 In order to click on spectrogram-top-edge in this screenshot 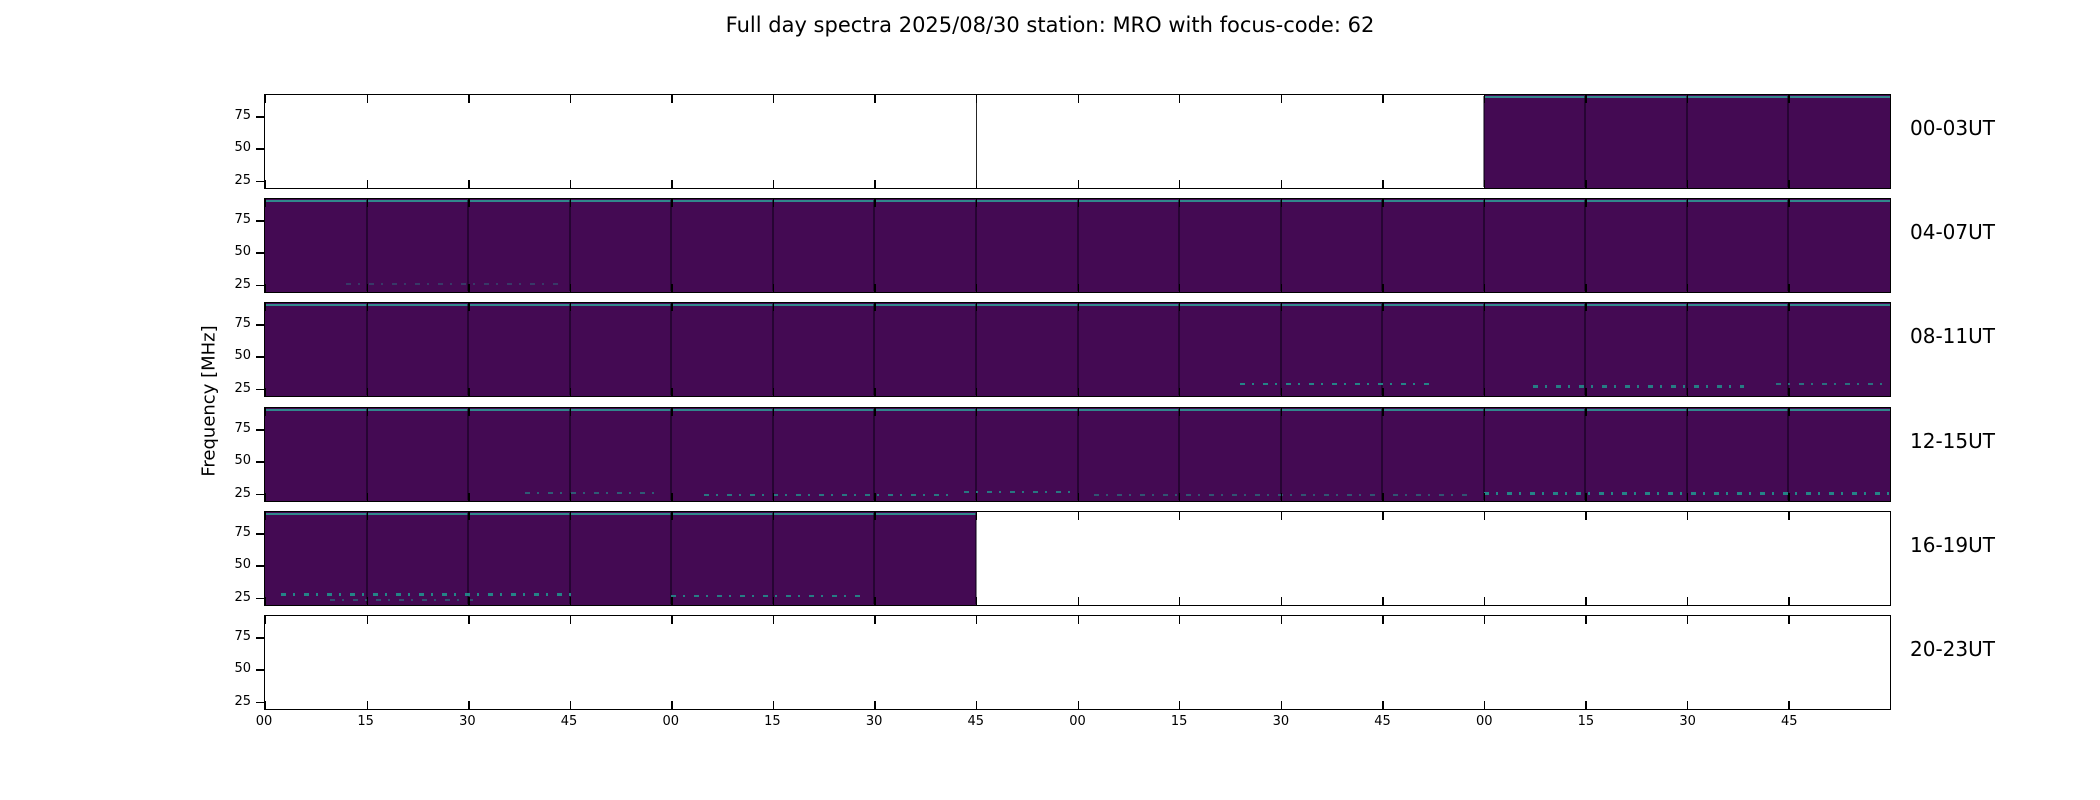, I will do `click(620, 514)`.